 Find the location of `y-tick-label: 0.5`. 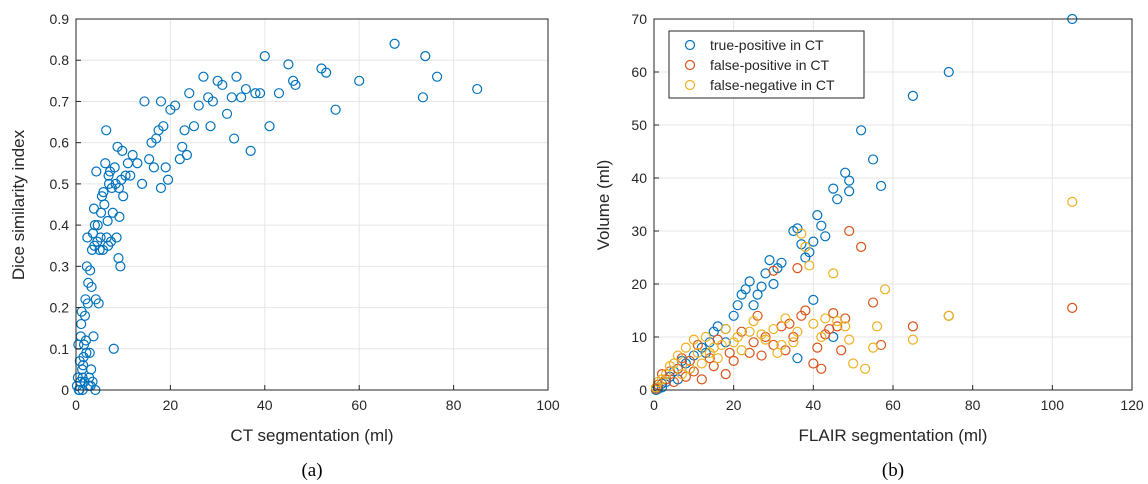

y-tick-label: 0.5 is located at coordinates (60, 184).